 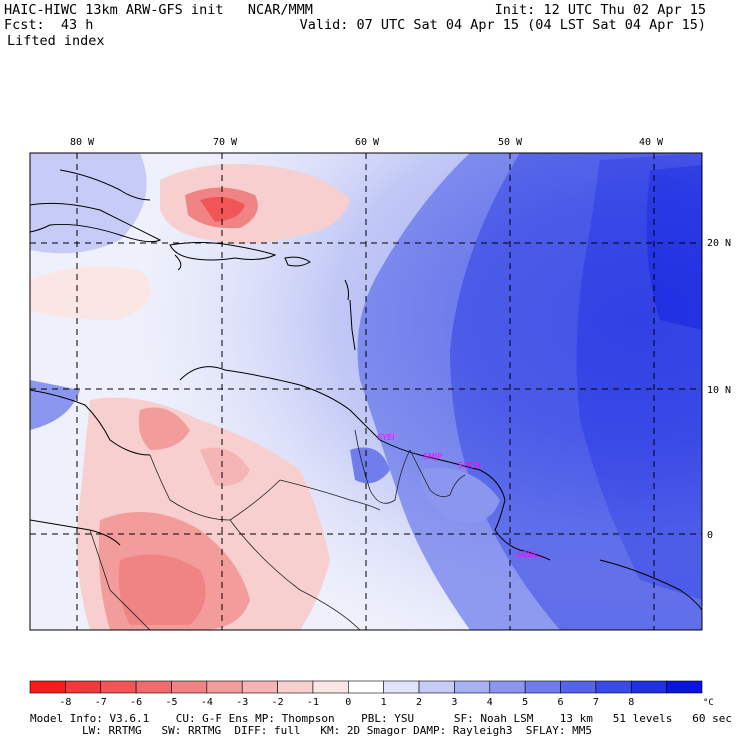 I want to click on lon-labels: 80 W 70 W 60 W 50 W 40 W, so click(x=367, y=142).